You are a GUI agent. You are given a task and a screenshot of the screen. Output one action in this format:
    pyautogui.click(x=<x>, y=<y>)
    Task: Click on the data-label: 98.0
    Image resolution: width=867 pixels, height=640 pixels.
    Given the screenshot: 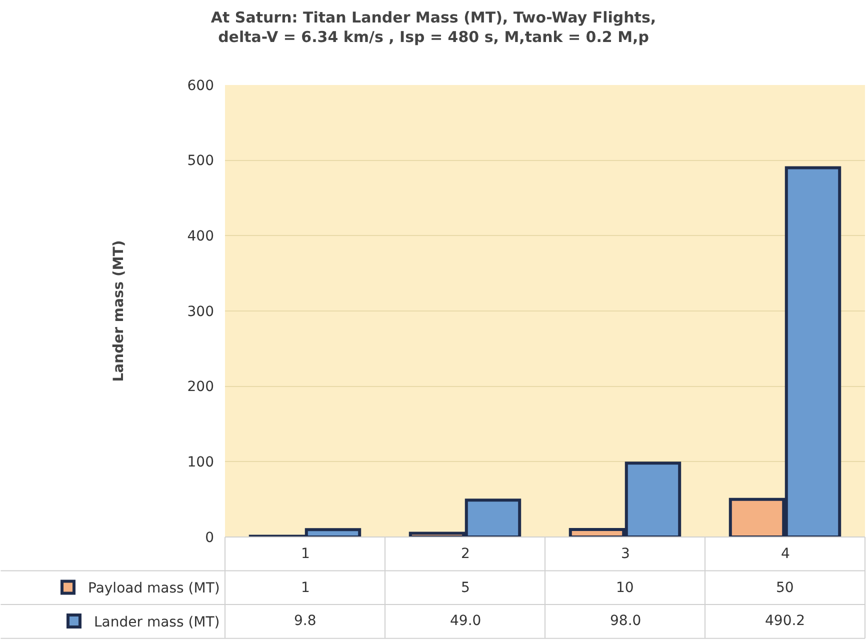 What is the action you would take?
    pyautogui.click(x=626, y=621)
    